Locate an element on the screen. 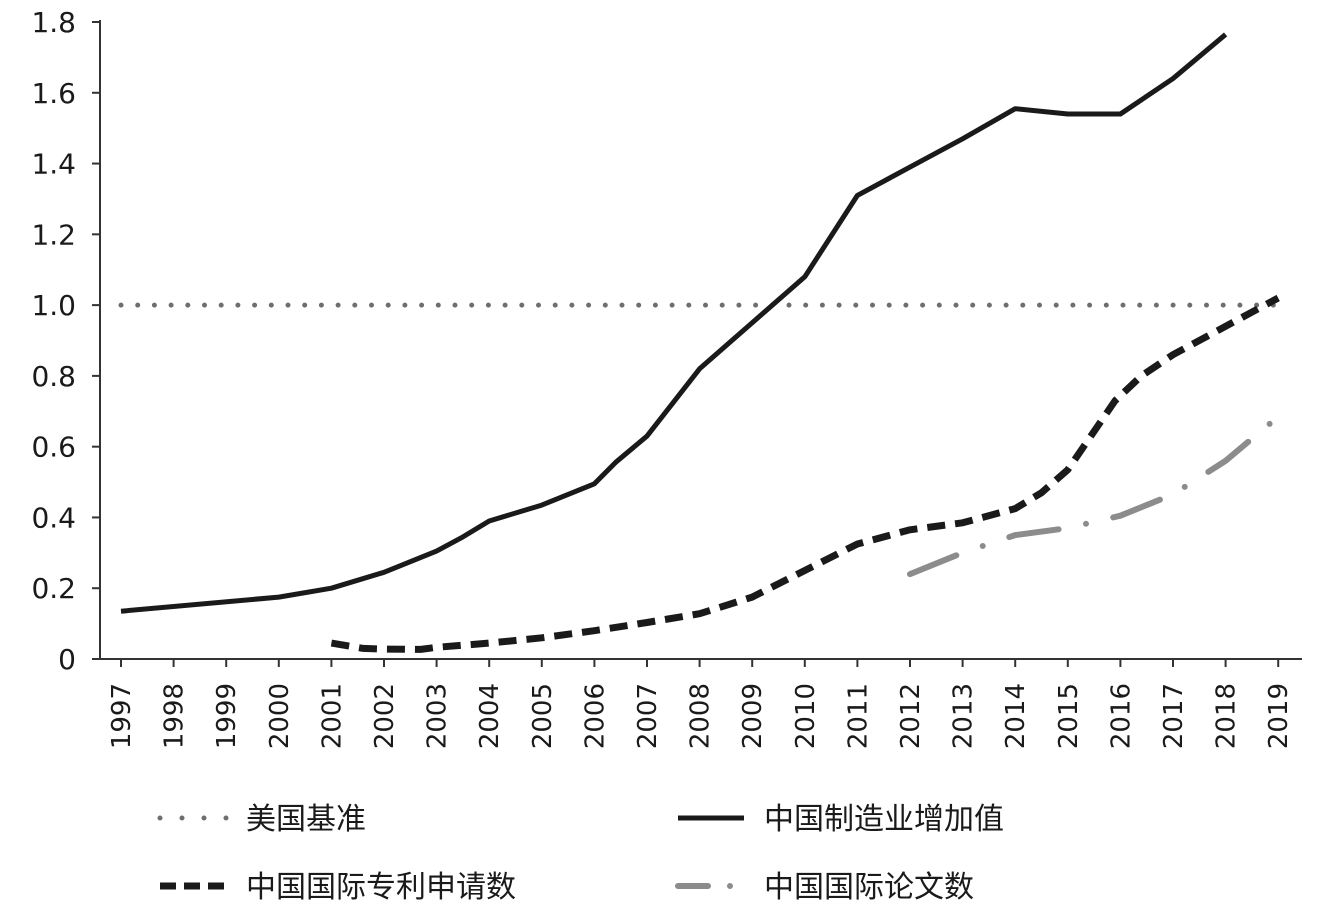 The width and height of the screenshot is (1336, 922). y-tick-label: 1.8 is located at coordinates (53, 22).